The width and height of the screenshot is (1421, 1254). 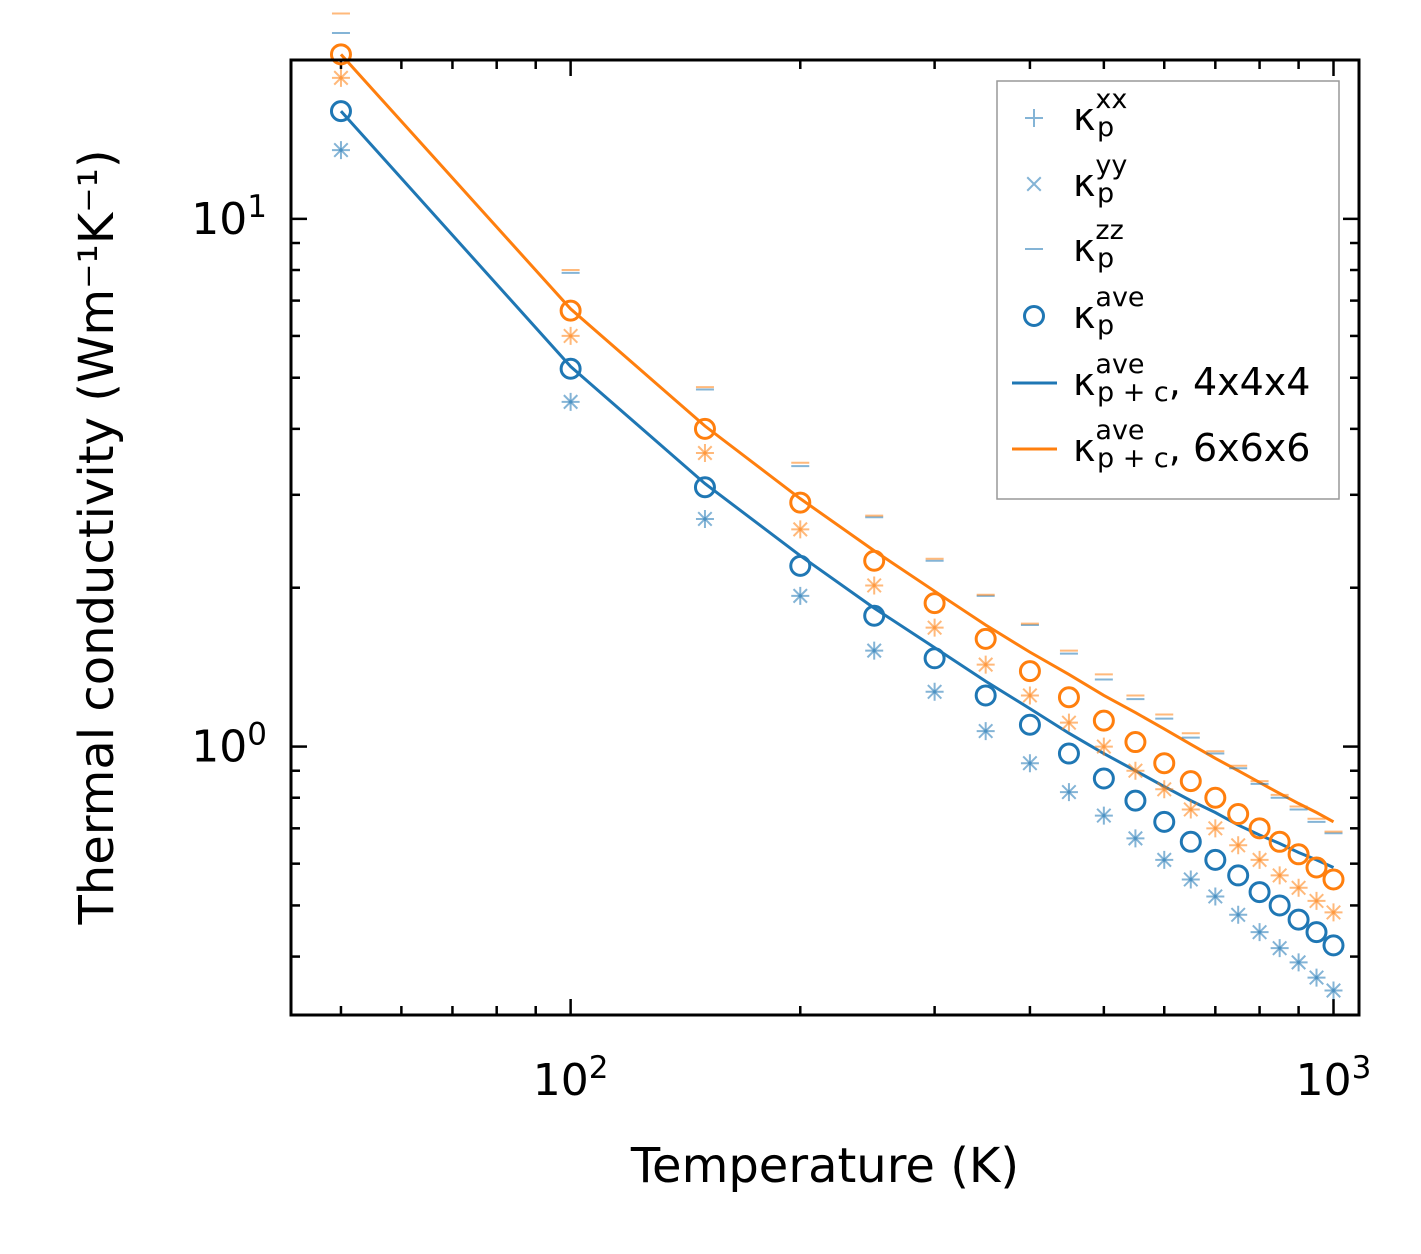 I want to click on legend-item: κave p, so click(x=1084, y=311).